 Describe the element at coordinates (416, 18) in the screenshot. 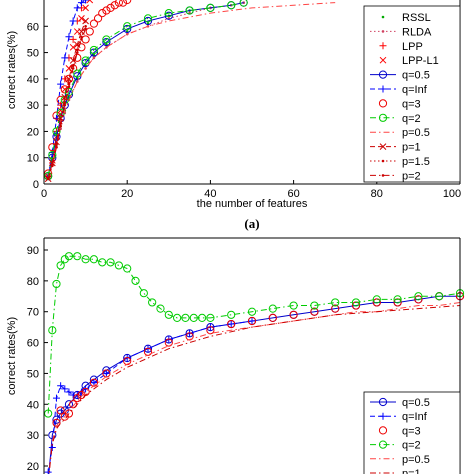

I see `legend-label: RSSL` at that location.